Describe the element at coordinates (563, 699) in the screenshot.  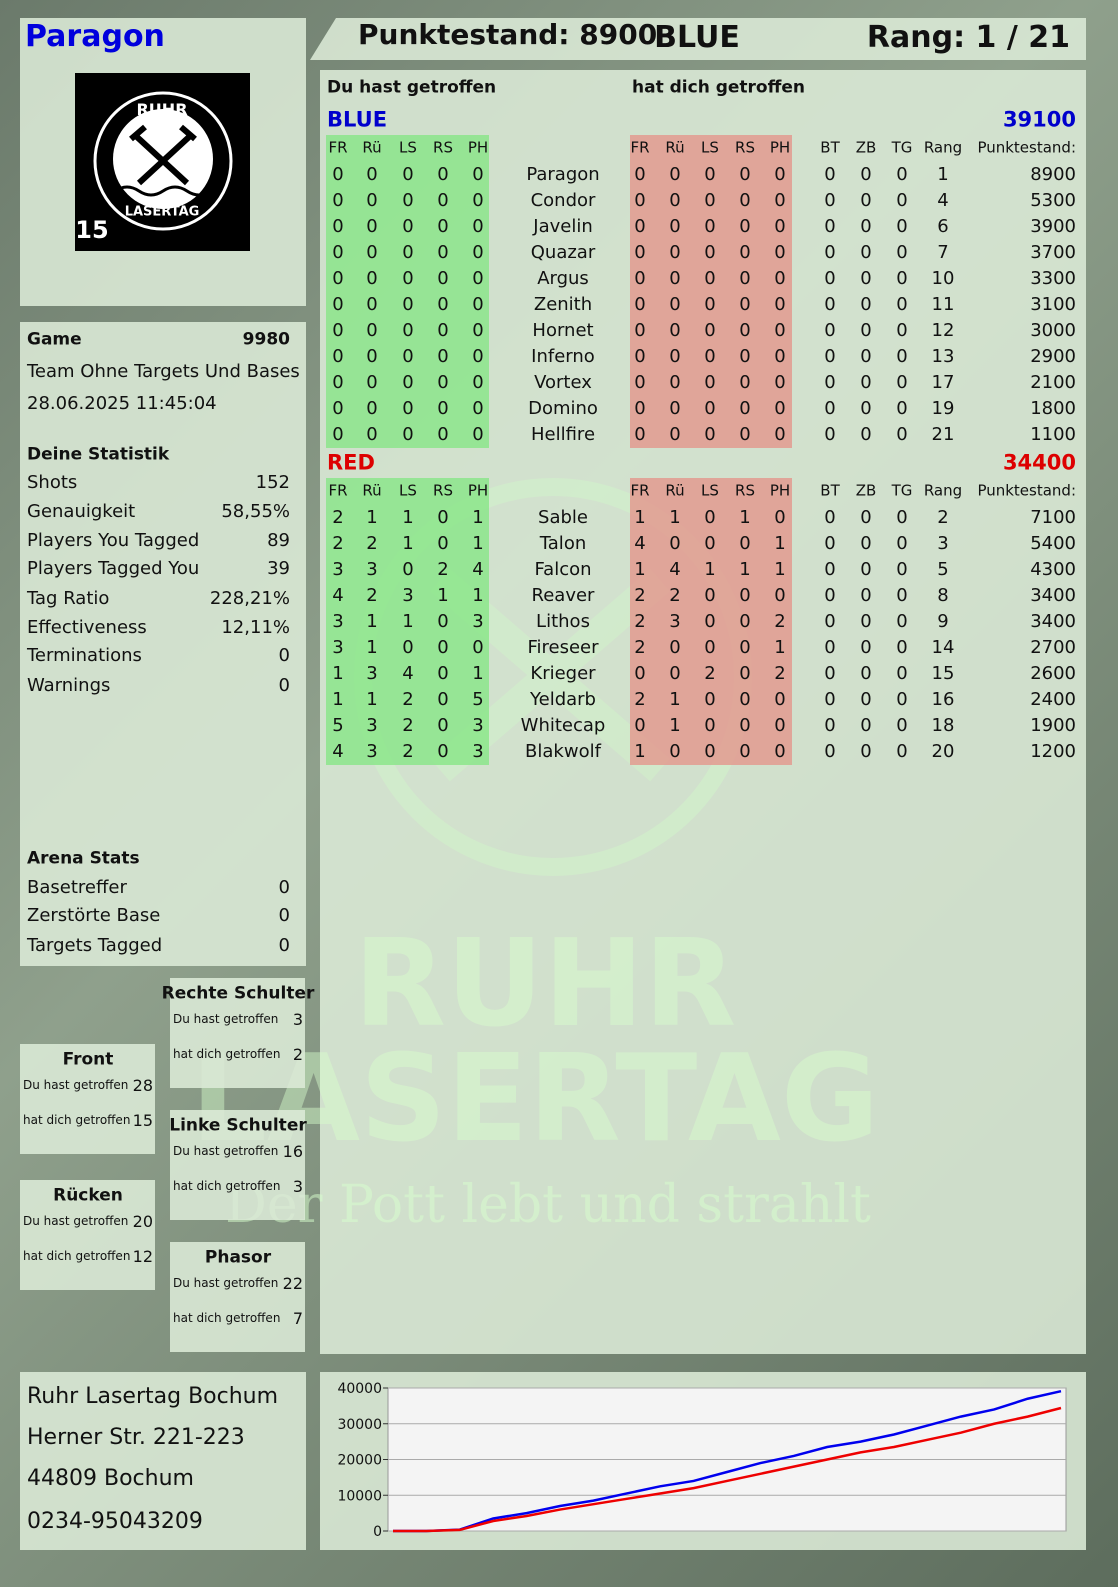
I see `player-name: Yeldarb` at that location.